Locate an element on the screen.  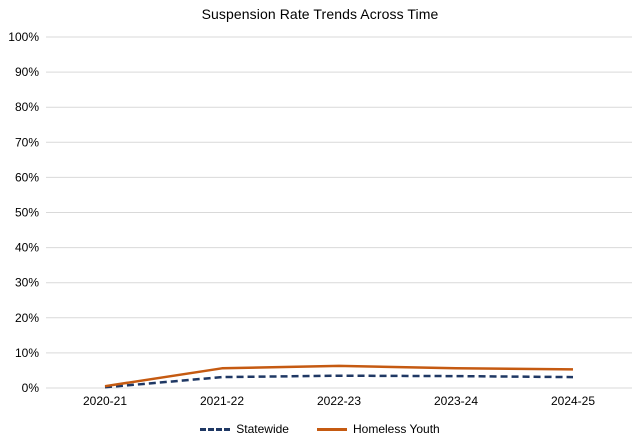
y-tick-label: 100% is located at coordinates (23, 37).